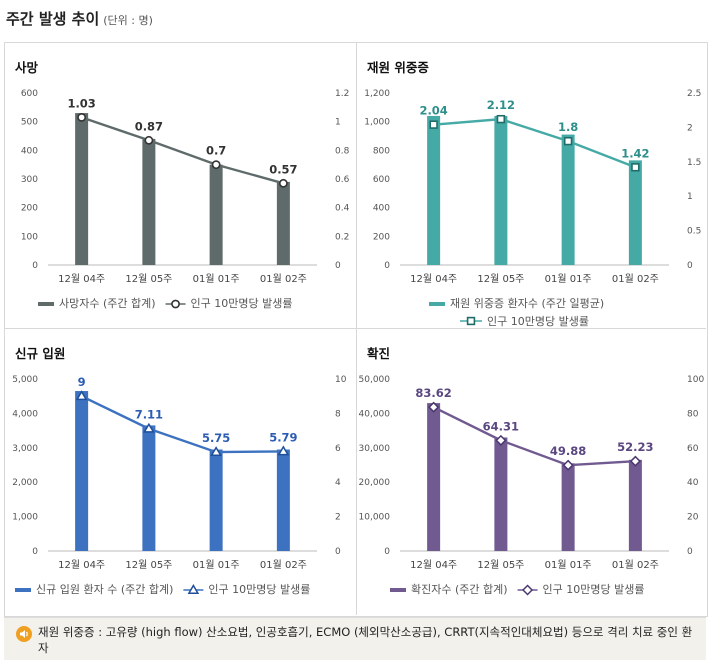 The width and height of the screenshot is (709, 661). What do you see at coordinates (104, 589) in the screenshot?
I see `legend-bar-label: 신규 입원 환자 수 (주간 합계)` at bounding box center [104, 589].